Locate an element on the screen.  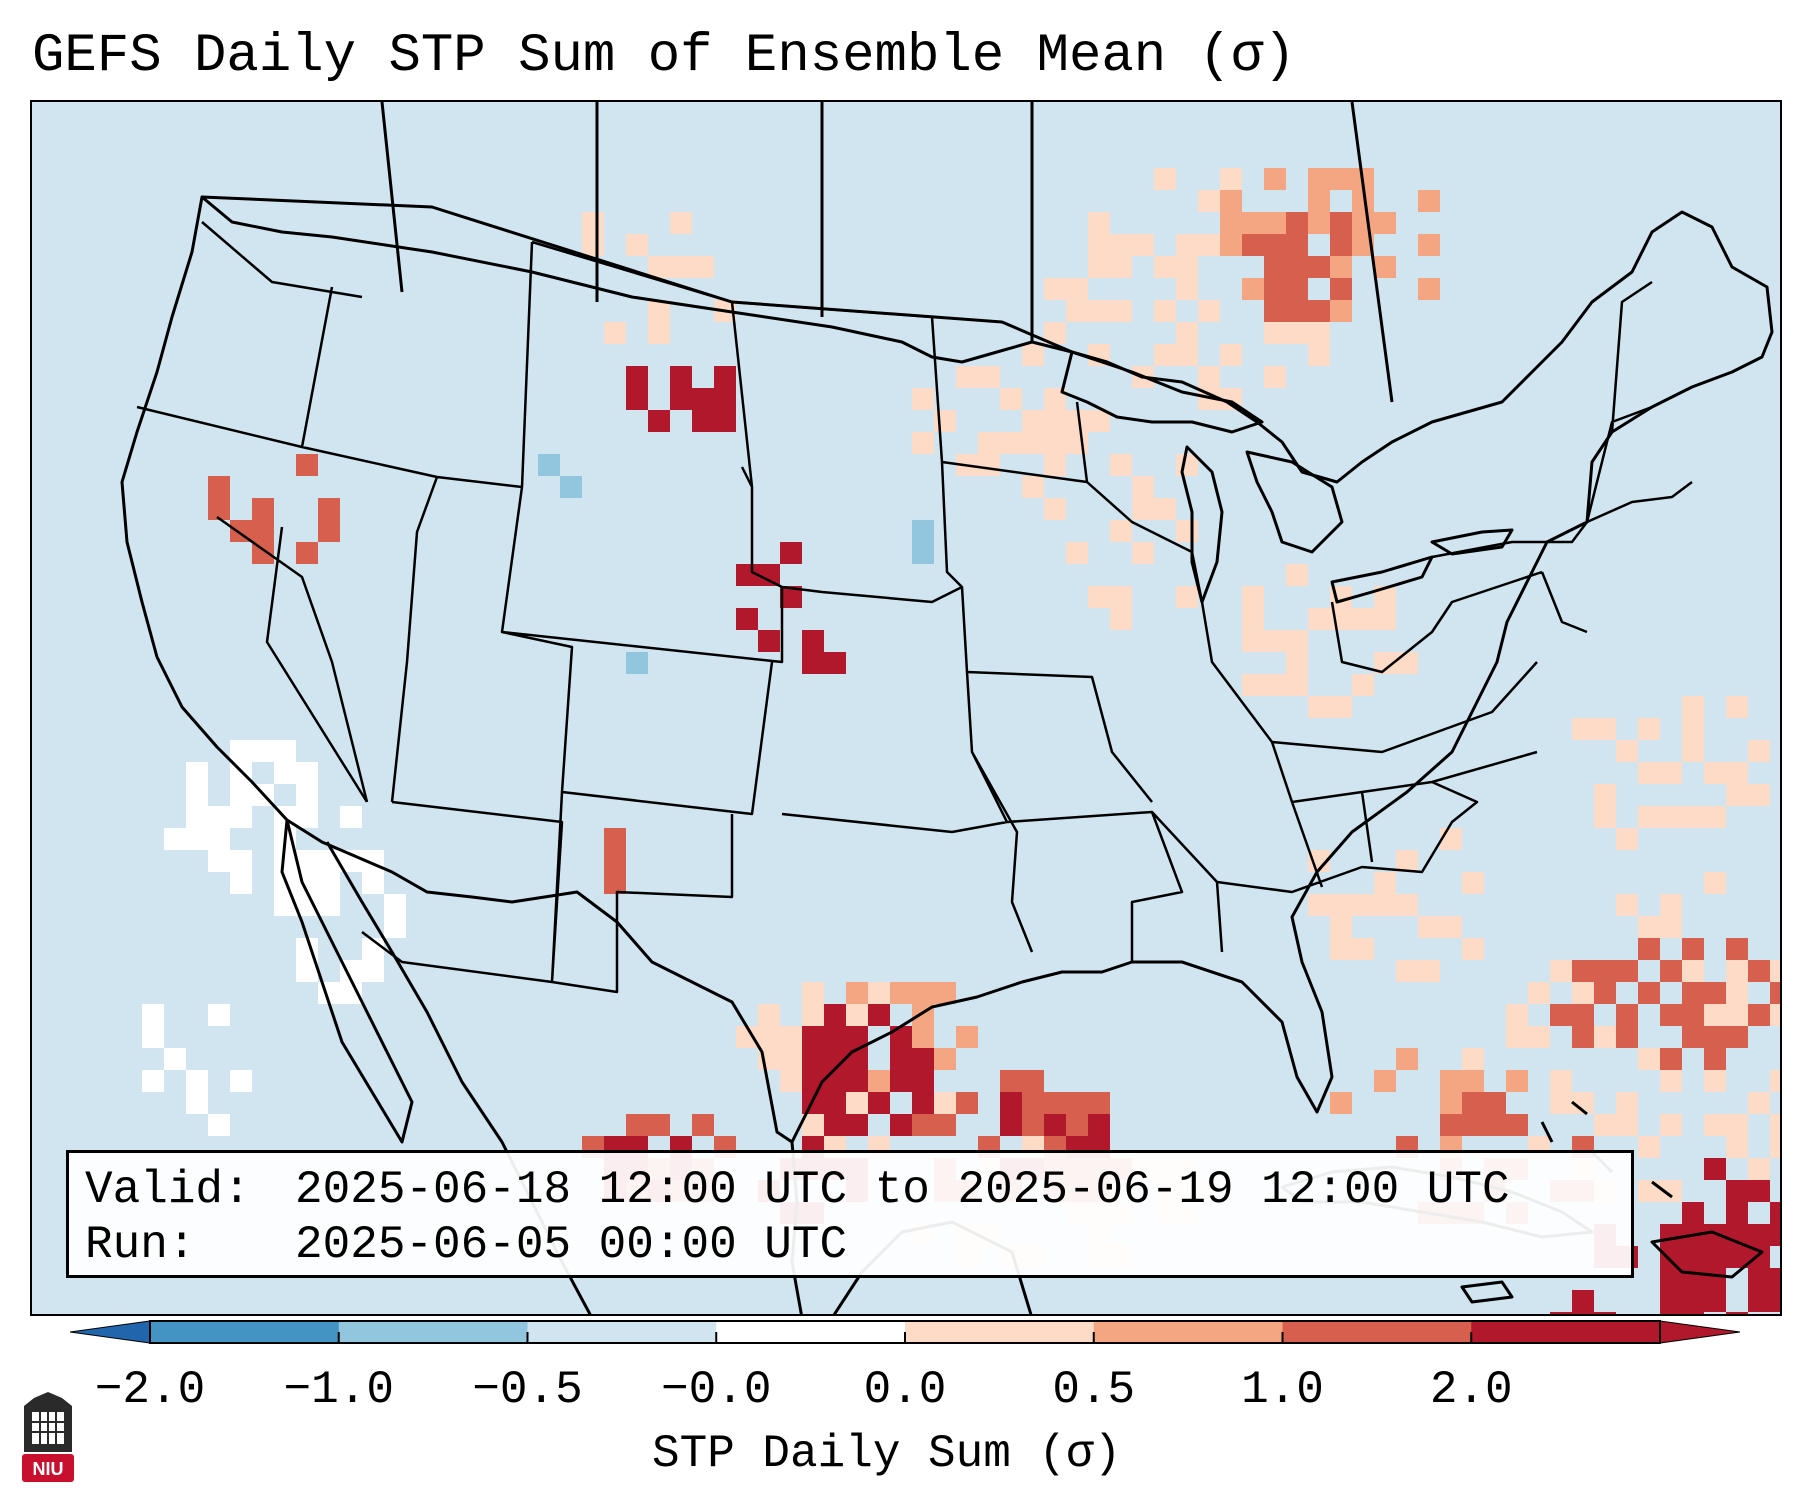
colorbar-tick-label: −0.0 is located at coordinates (716, 1390).